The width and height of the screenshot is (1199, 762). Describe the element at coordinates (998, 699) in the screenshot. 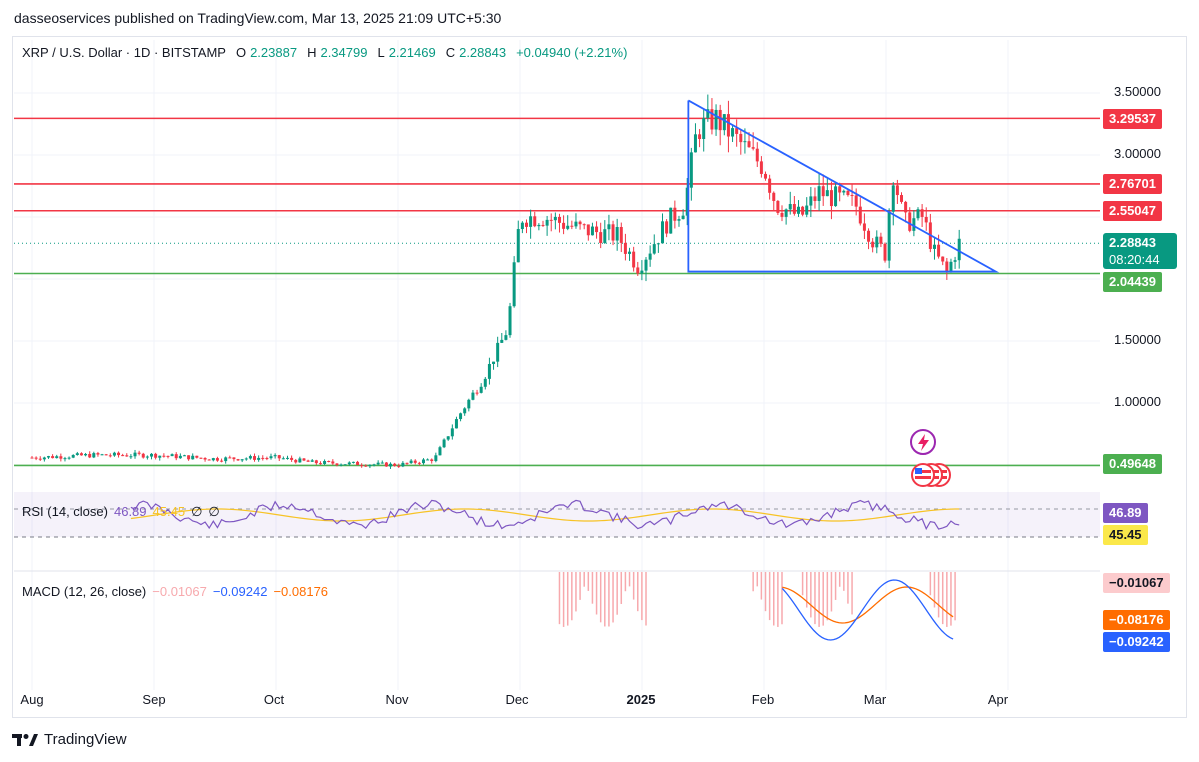

I see `time-tick: Apr` at that location.